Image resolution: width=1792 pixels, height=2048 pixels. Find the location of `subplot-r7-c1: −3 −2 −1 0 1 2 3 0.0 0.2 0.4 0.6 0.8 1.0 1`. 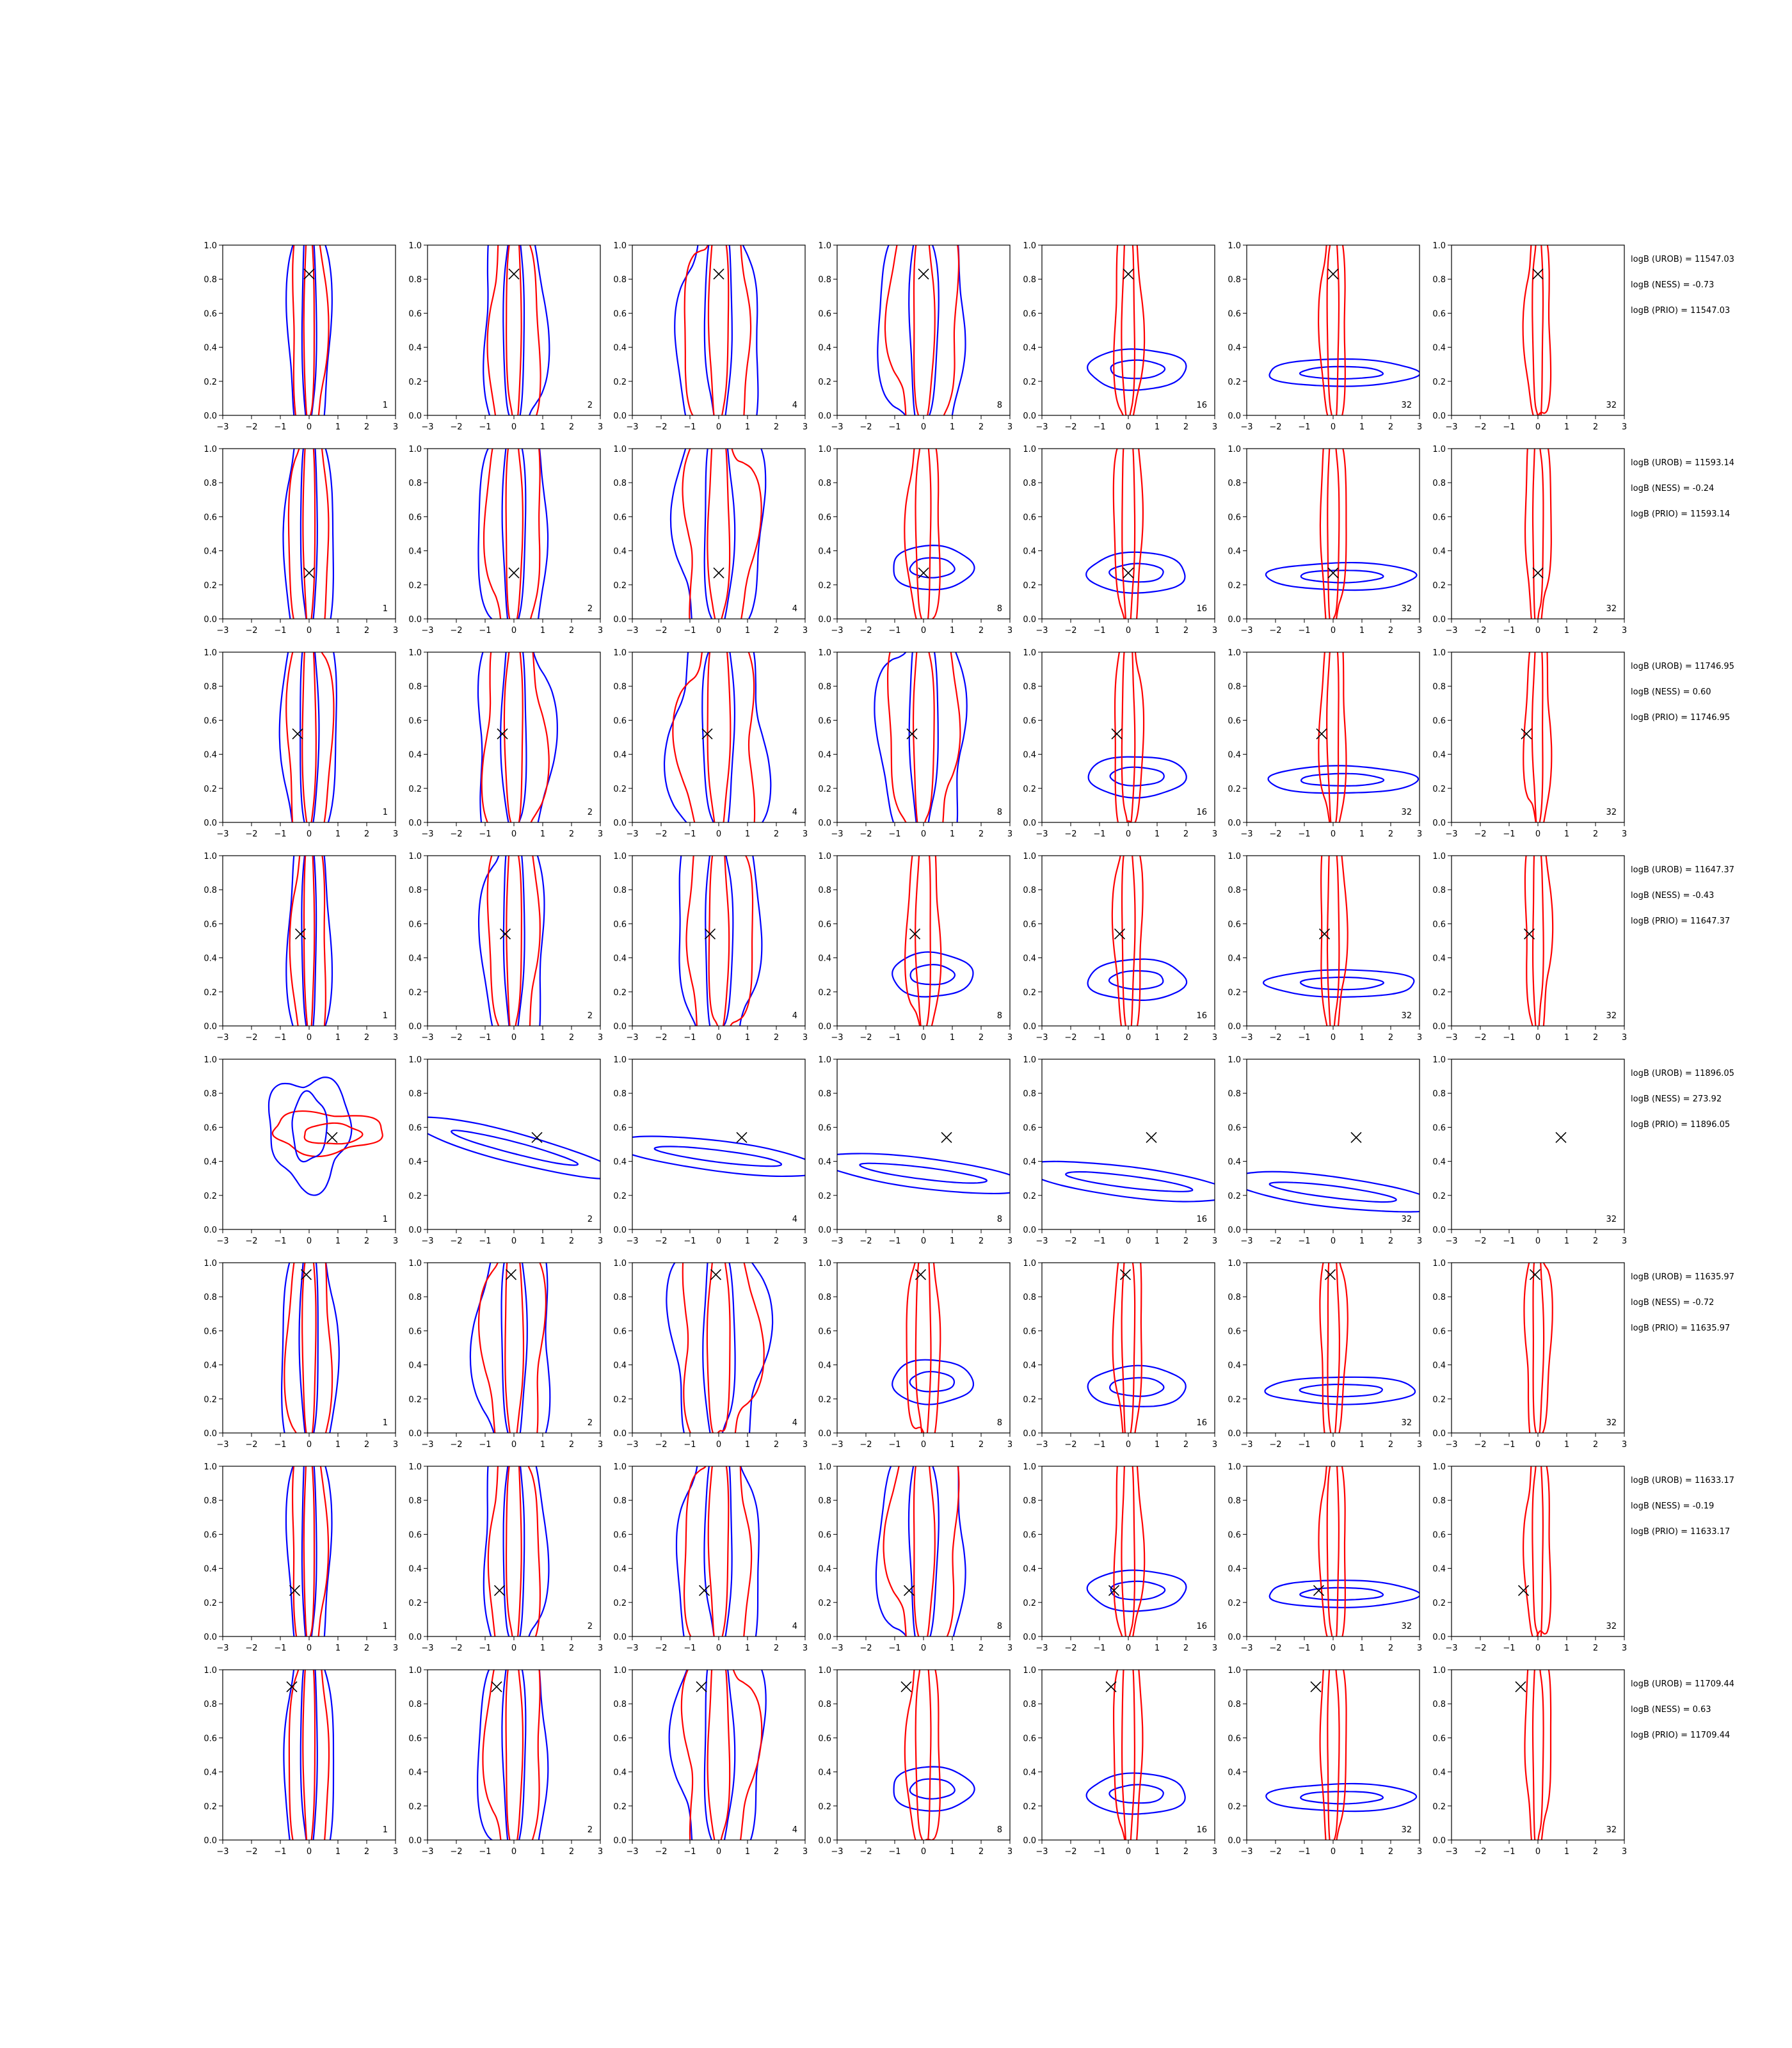

subplot-r7-c1: −3 −2 −1 0 1 2 3 0.0 0.2 0.4 0.6 0.8 1.0 1 is located at coordinates (301, 1557).